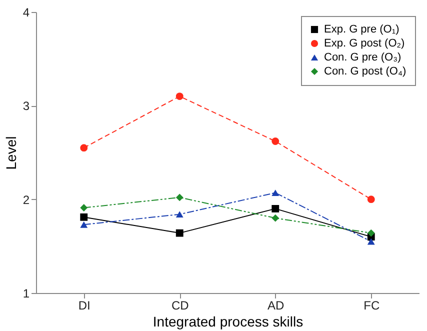 Image resolution: width=427 pixels, height=331 pixels. What do you see at coordinates (10, 153) in the screenshot?
I see `y-axis-title: Level` at bounding box center [10, 153].